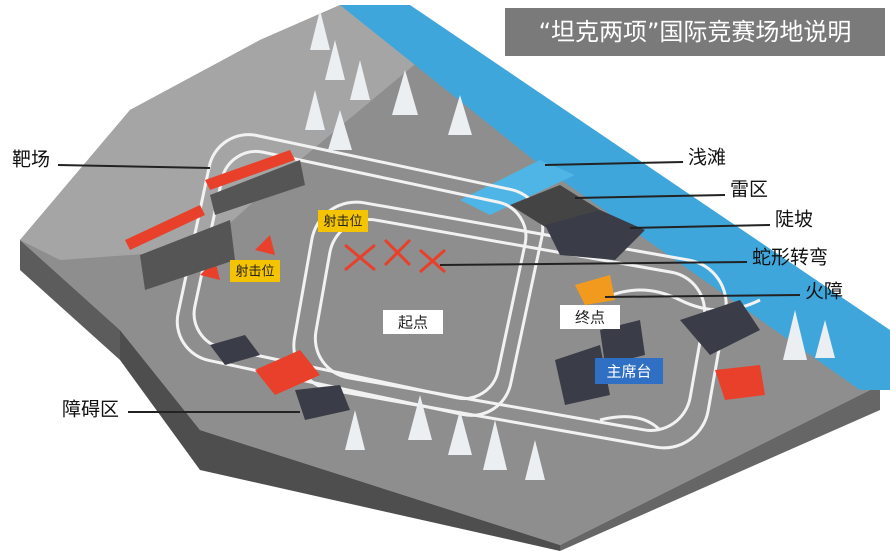  Describe the element at coordinates (790, 258) in the screenshot. I see `callout-label: 蛇形转弯` at that location.